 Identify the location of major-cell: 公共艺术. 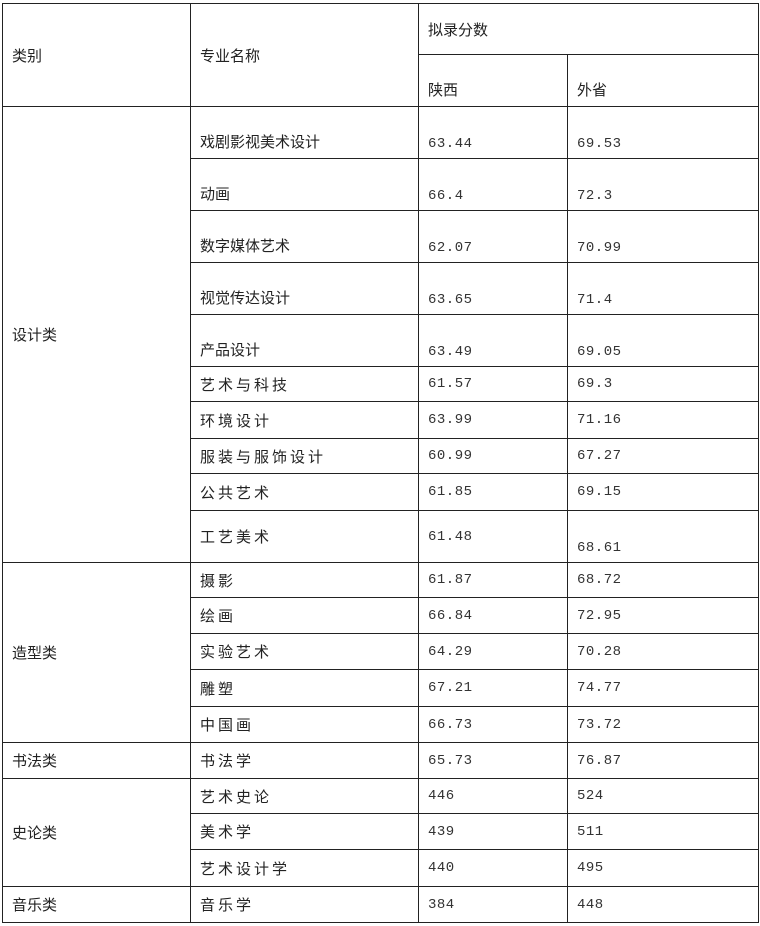
(304, 492).